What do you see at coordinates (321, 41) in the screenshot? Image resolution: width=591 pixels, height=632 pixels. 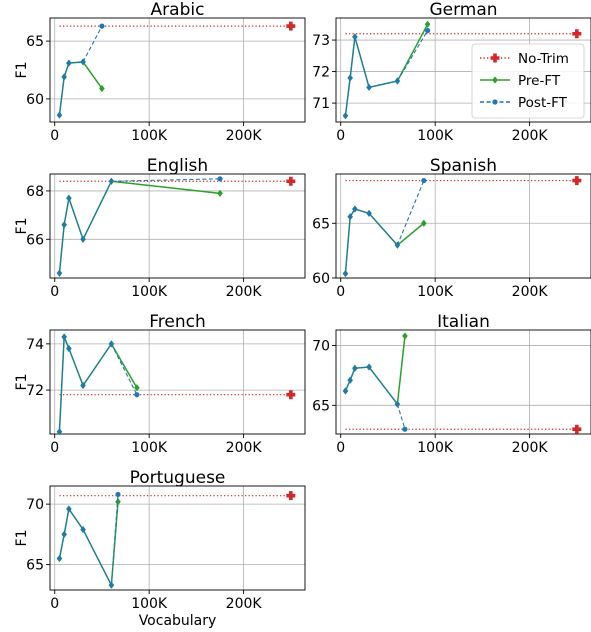 I see `y-tick-label: 73` at bounding box center [321, 41].